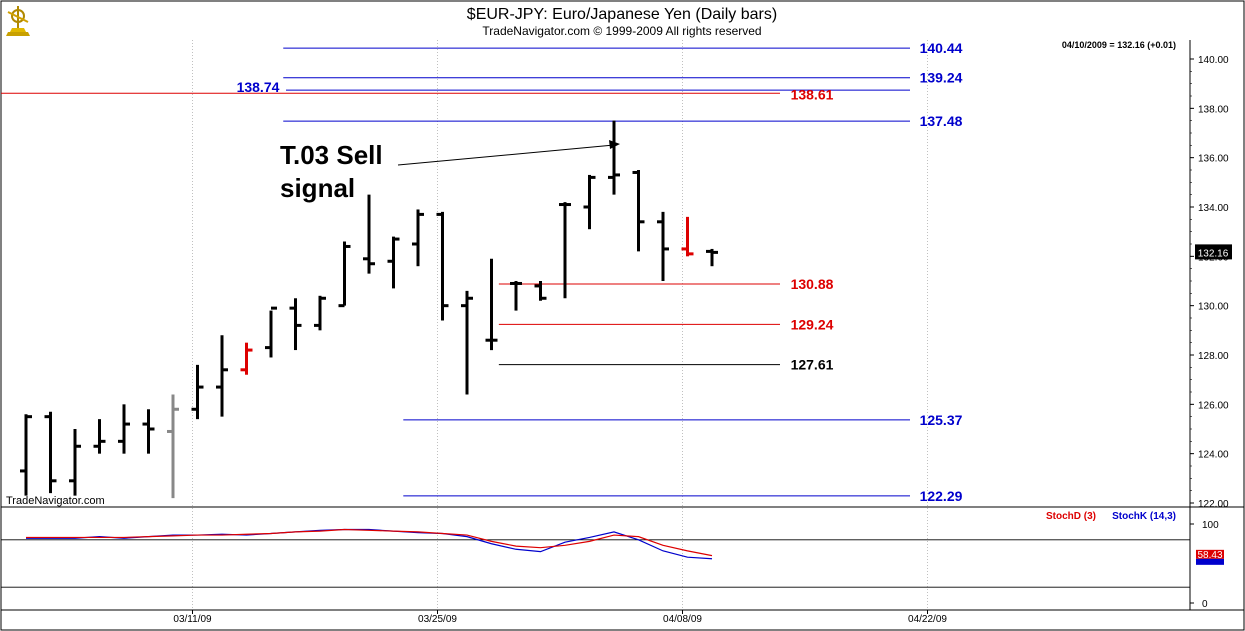 This screenshot has width=1245, height=631. What do you see at coordinates (1210, 561) in the screenshot?
I see `stoch-last-box-k` at bounding box center [1210, 561].